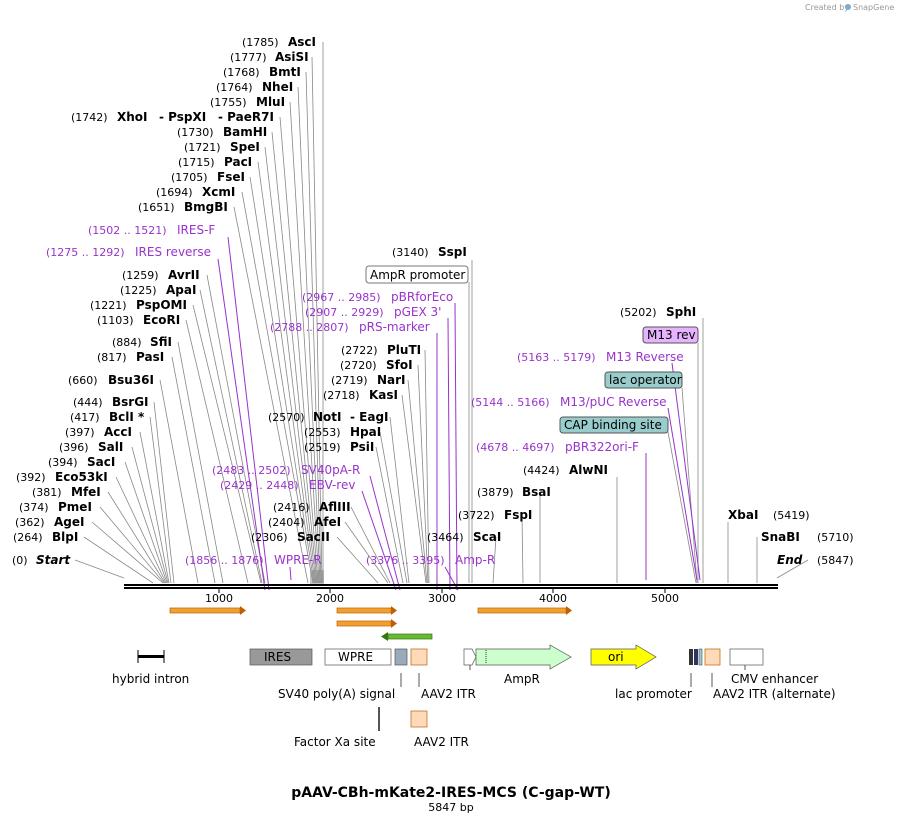 Image resolution: width=902 pixels, height=823 pixels. I want to click on site-pos: (2553), so click(322, 432).